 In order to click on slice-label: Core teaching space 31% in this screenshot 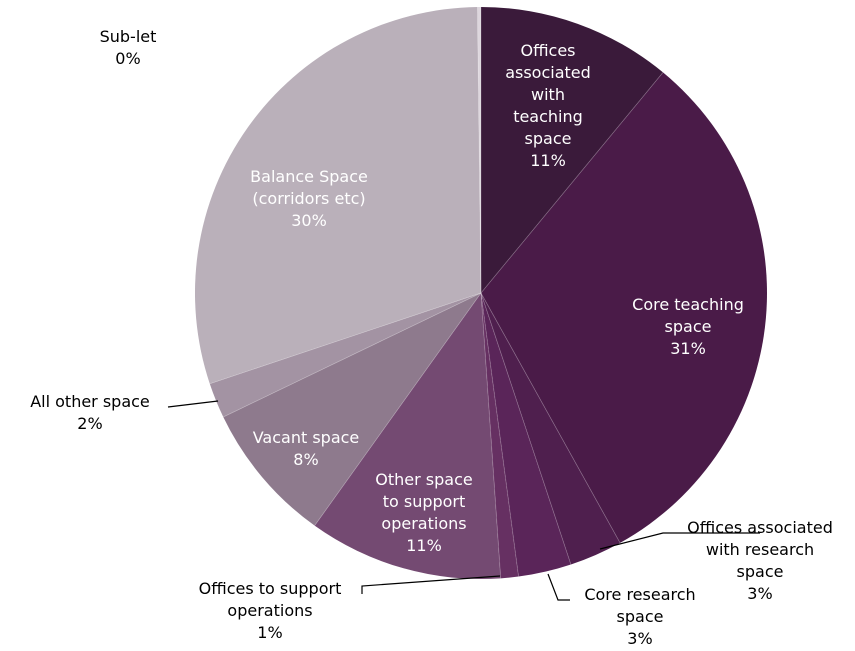, I will do `click(688, 326)`.